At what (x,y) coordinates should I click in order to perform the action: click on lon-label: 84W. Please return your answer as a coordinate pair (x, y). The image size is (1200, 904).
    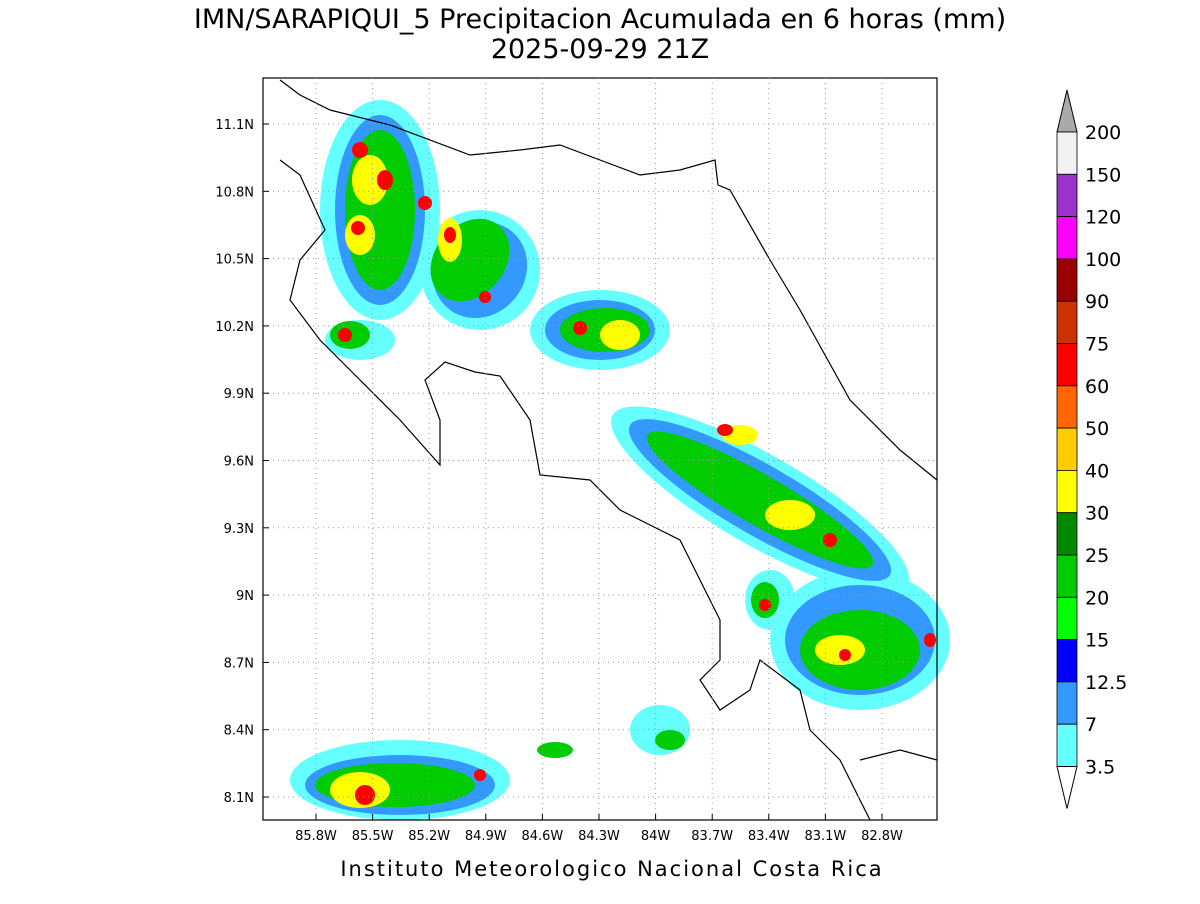
    Looking at the image, I should click on (656, 836).